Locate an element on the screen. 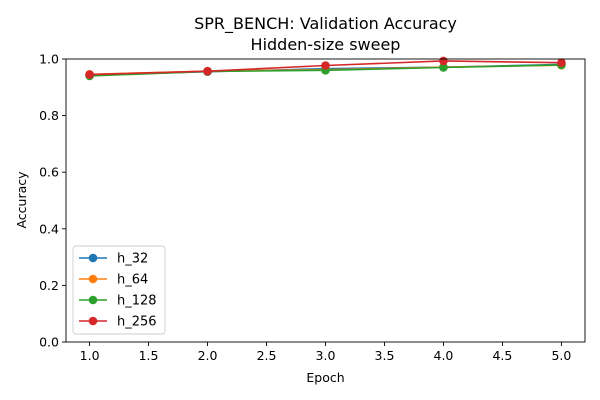 Image resolution: width=600 pixels, height=400 pixels. x-tick-label: 4.0 is located at coordinates (444, 355).